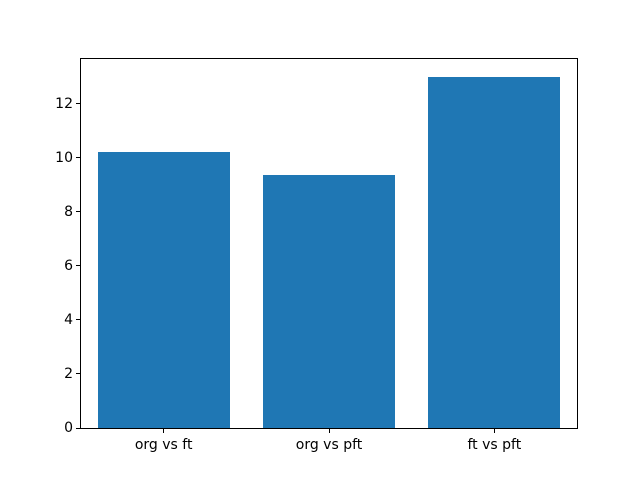 This screenshot has height=480, width=640. I want to click on y-tick-label: 4, so click(68, 319).